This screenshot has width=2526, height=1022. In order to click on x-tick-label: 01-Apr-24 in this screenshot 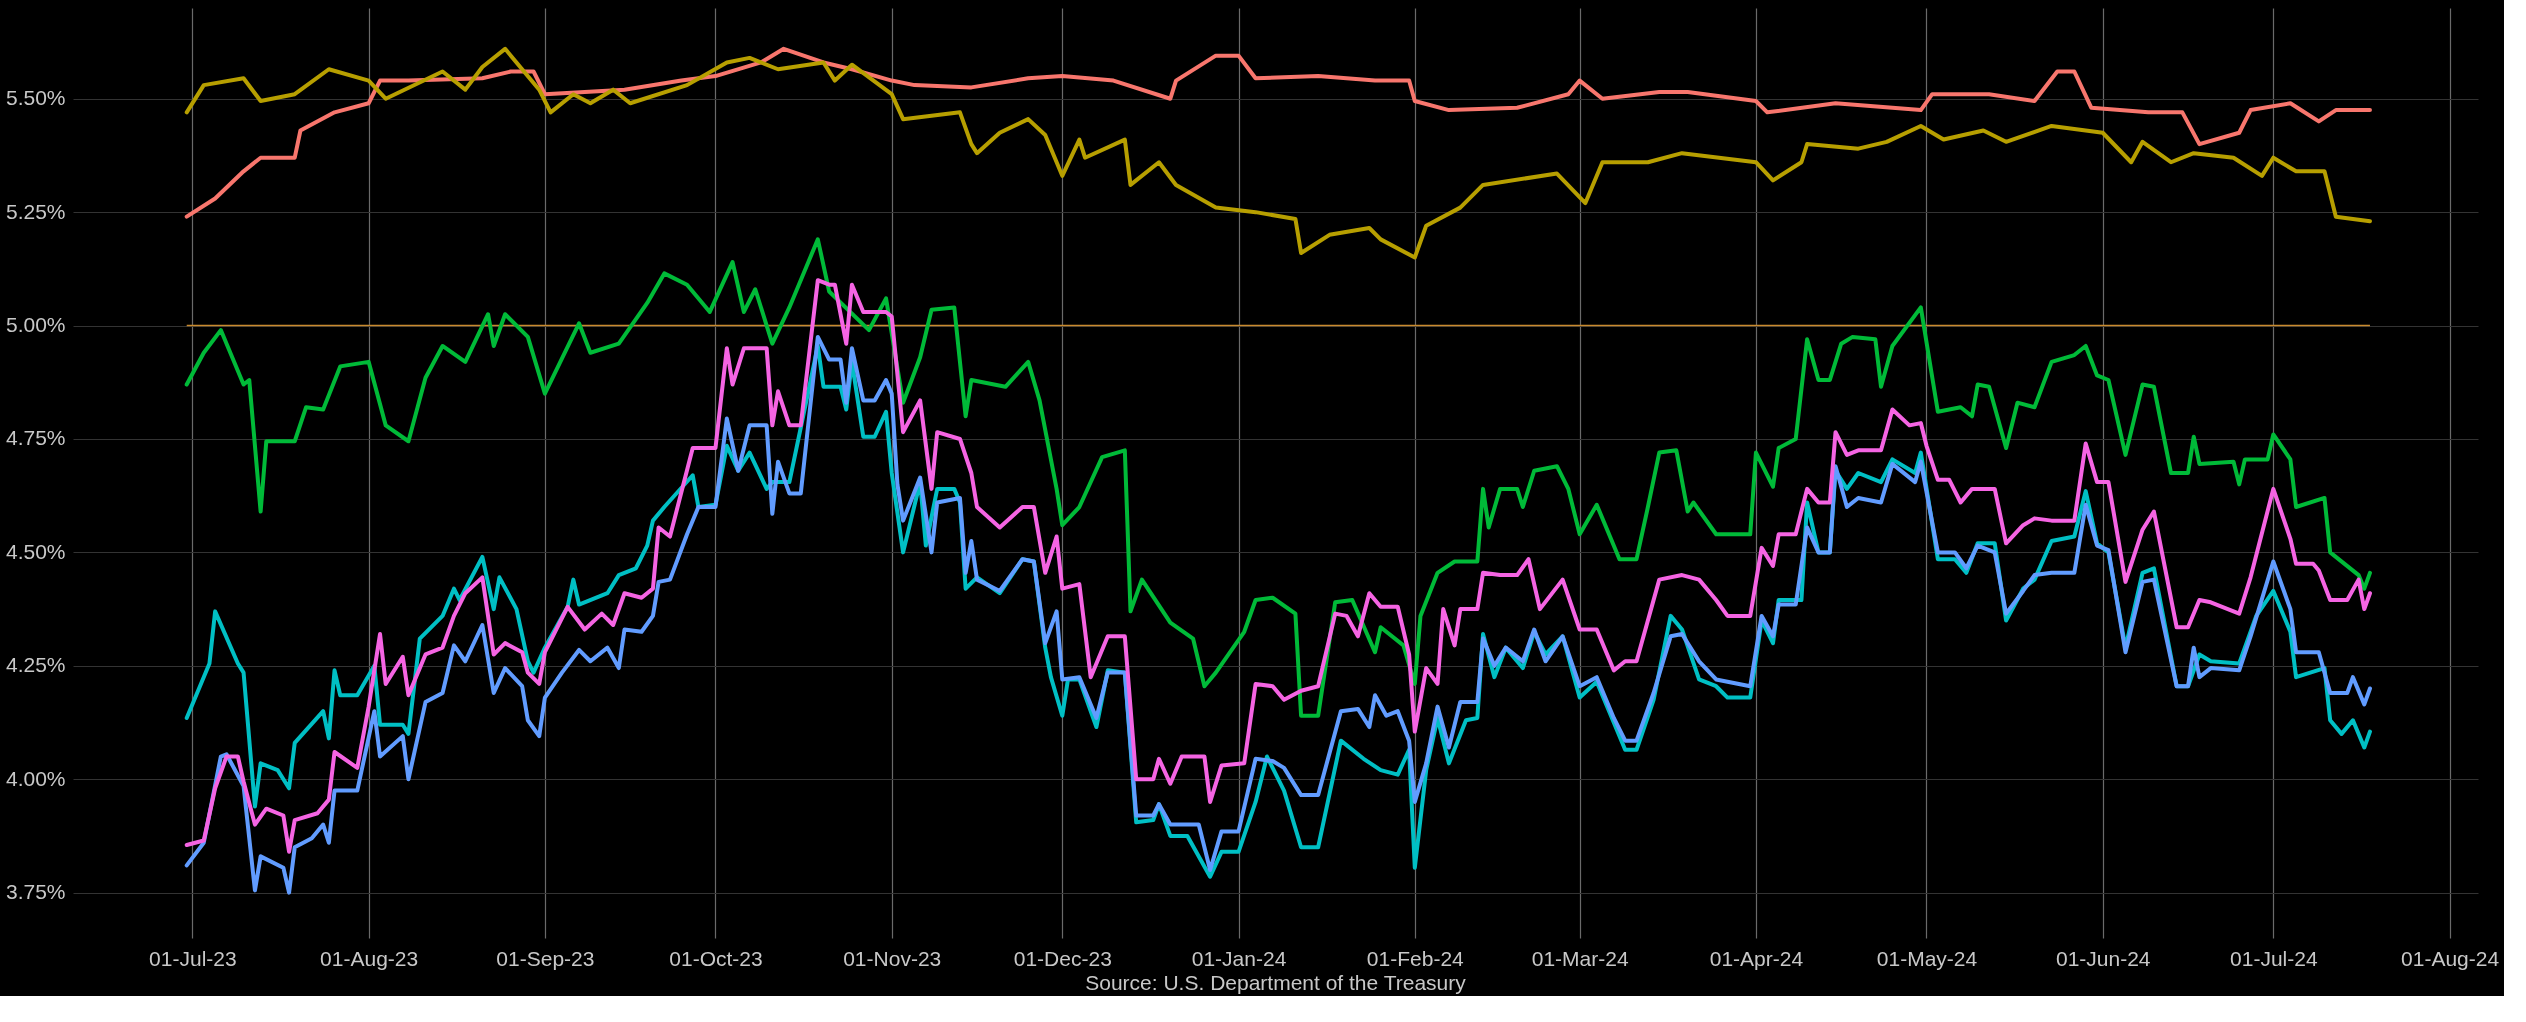, I will do `click(1756, 958)`.